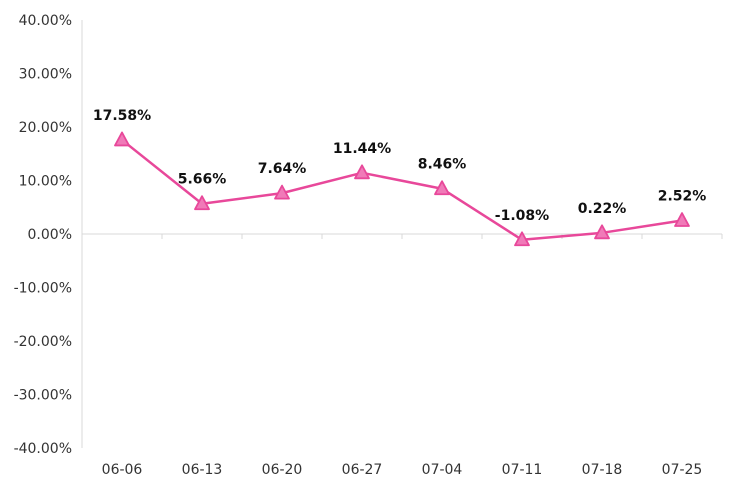  What do you see at coordinates (362, 470) in the screenshot?
I see `x-tick-label: 06-27` at bounding box center [362, 470].